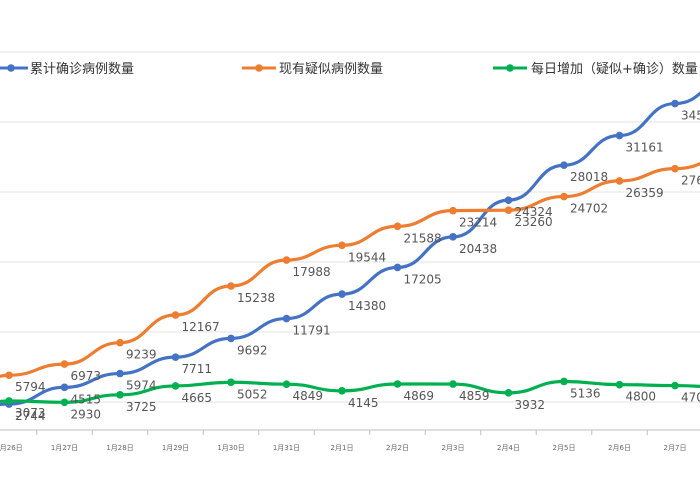 This screenshot has width=700, height=500. I want to click on legend-item-3: 每日增加（疑似+确诊）数量, so click(595, 69).